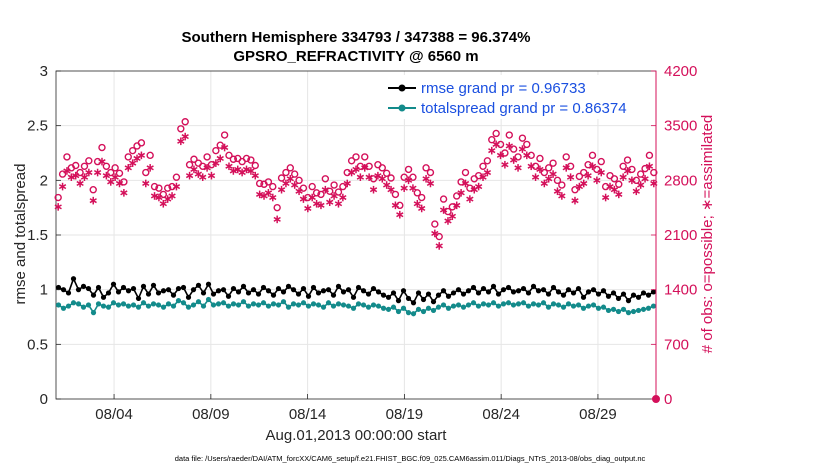 Image resolution: width=830 pixels, height=470 pixels. Describe the element at coordinates (20, 234) in the screenshot. I see `y-axis-label-left: rmse and totalspread` at that location.